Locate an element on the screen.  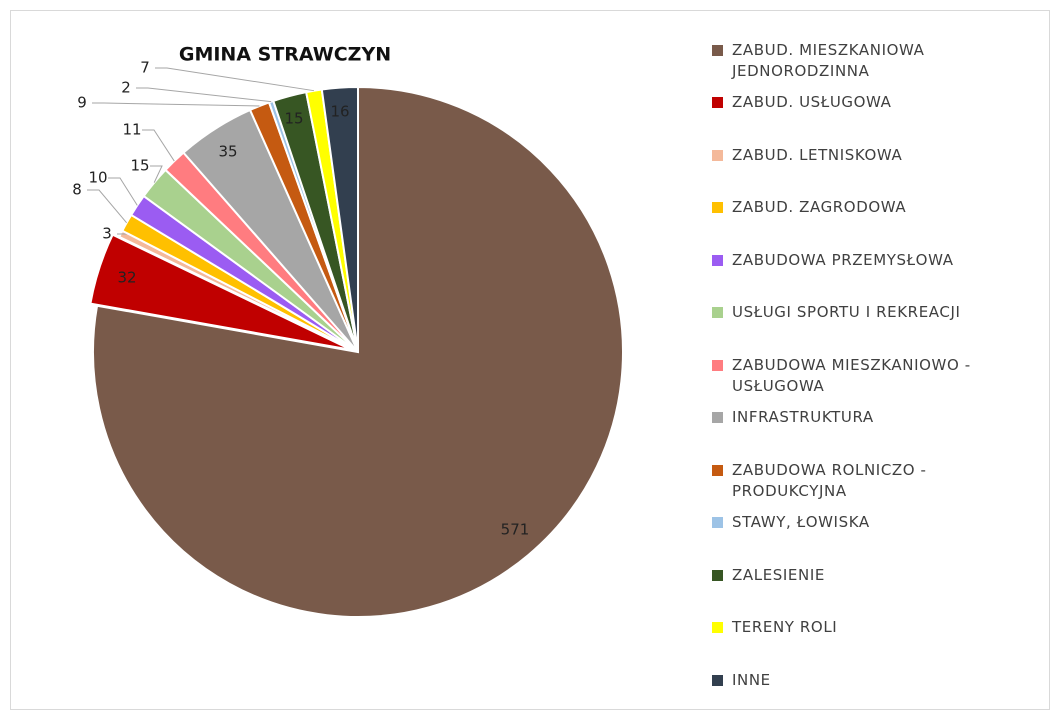
chart-title: GMINA STRAWCZYN is located at coordinates (285, 55).